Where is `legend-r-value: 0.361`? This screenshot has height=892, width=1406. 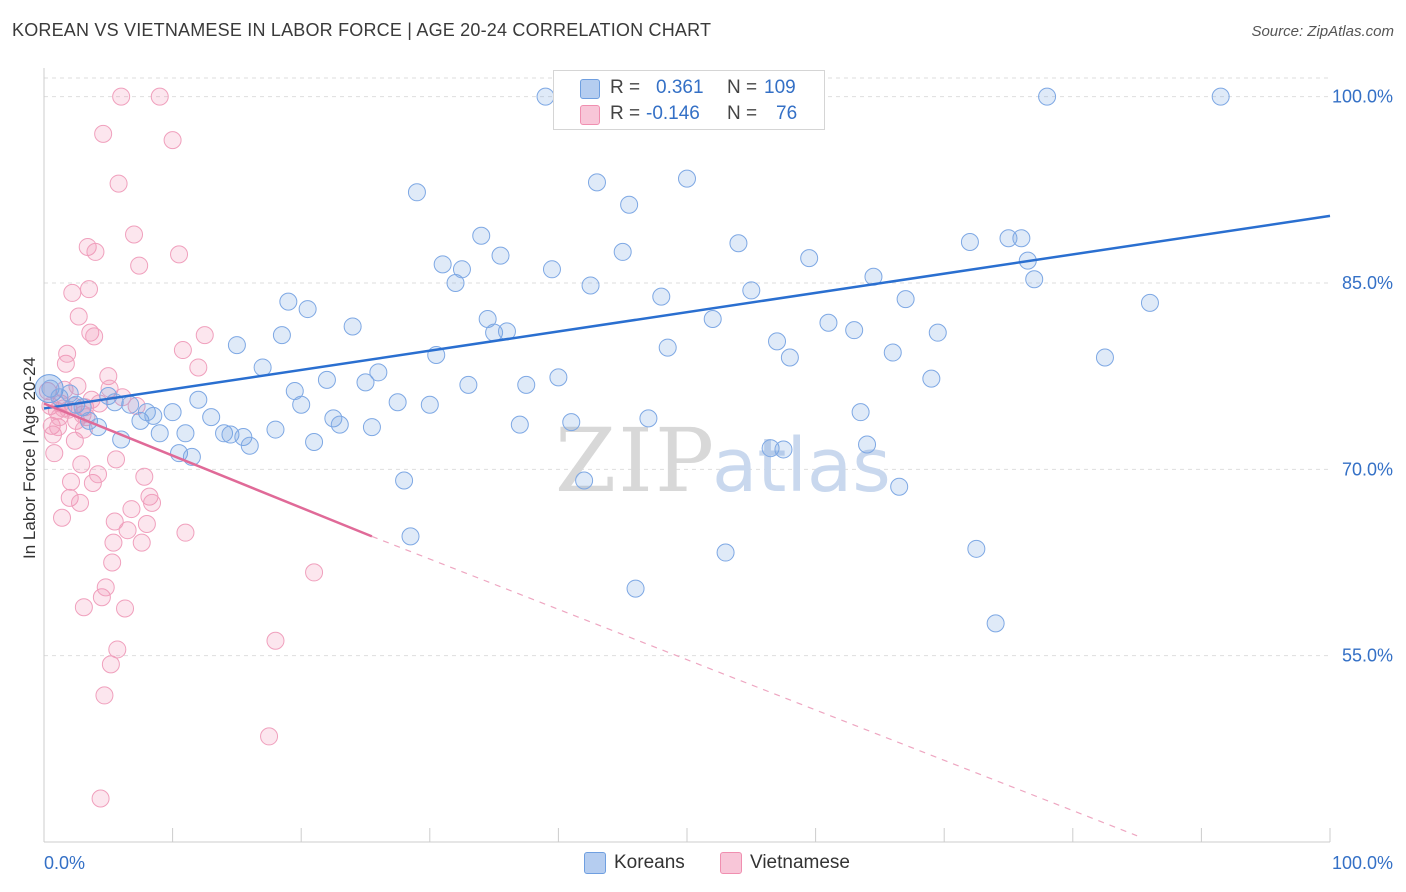 legend-r-value: 0.361 is located at coordinates (680, 87).